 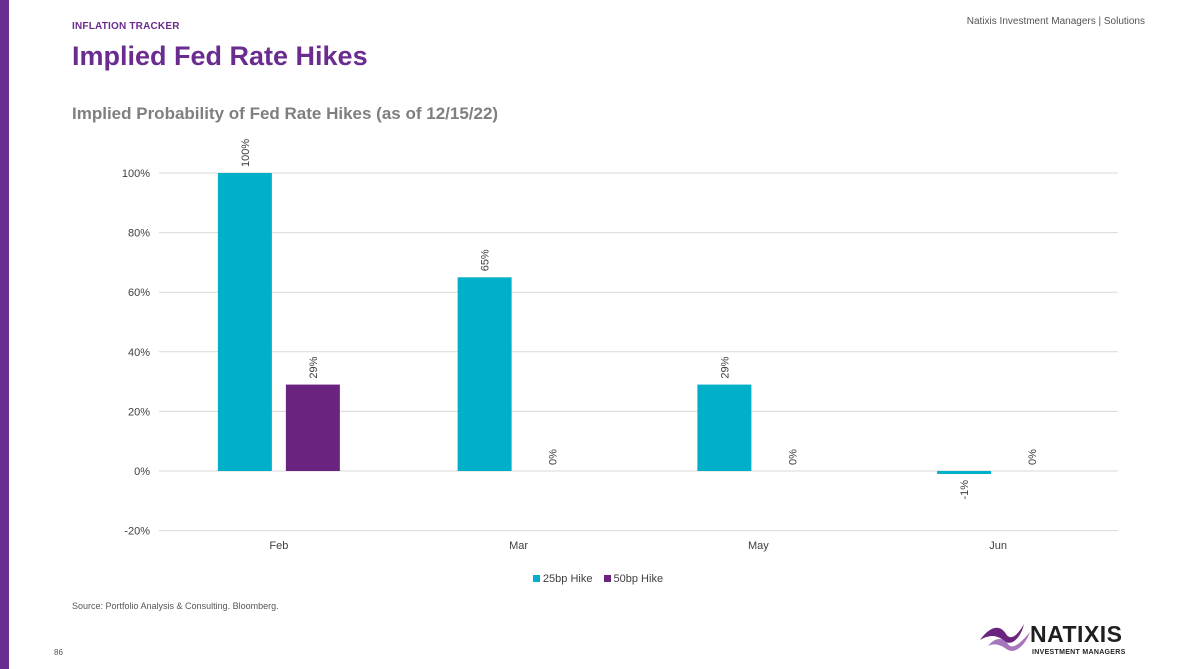 What do you see at coordinates (278, 546) in the screenshot?
I see `x-tick-label: Feb` at bounding box center [278, 546].